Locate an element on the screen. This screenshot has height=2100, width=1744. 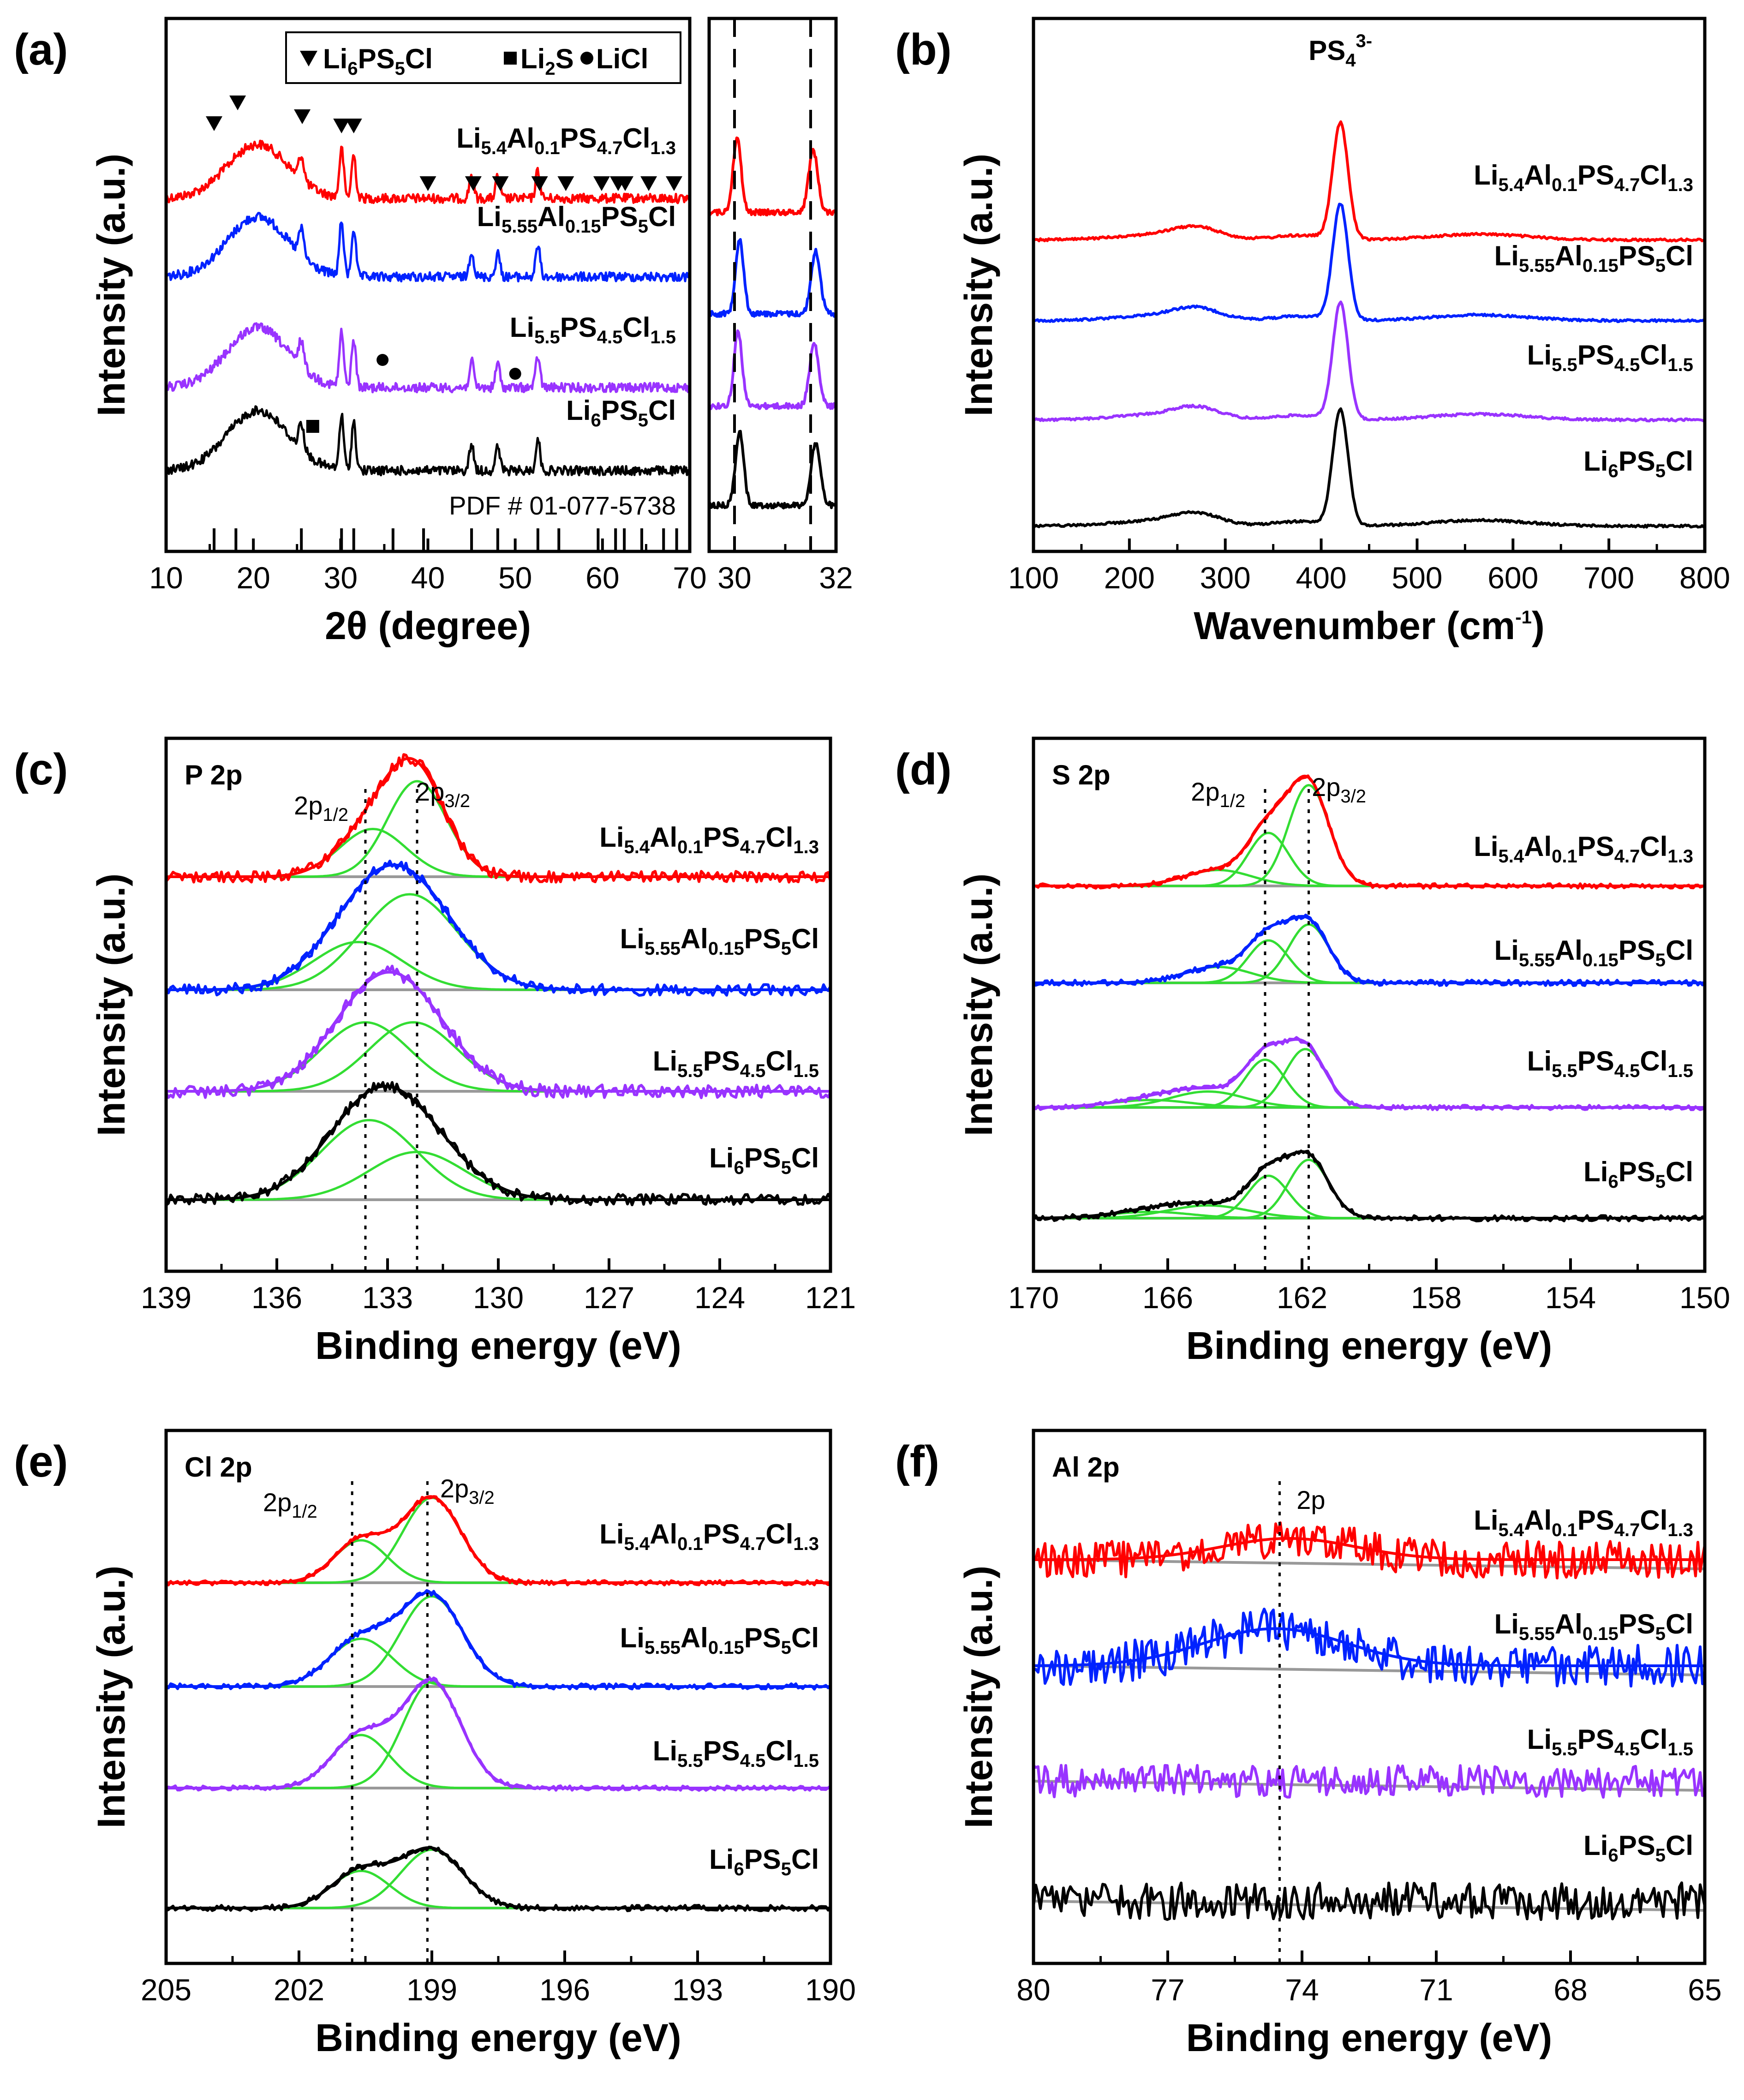
peak-label-(f): 2p is located at coordinates (1310, 1500).